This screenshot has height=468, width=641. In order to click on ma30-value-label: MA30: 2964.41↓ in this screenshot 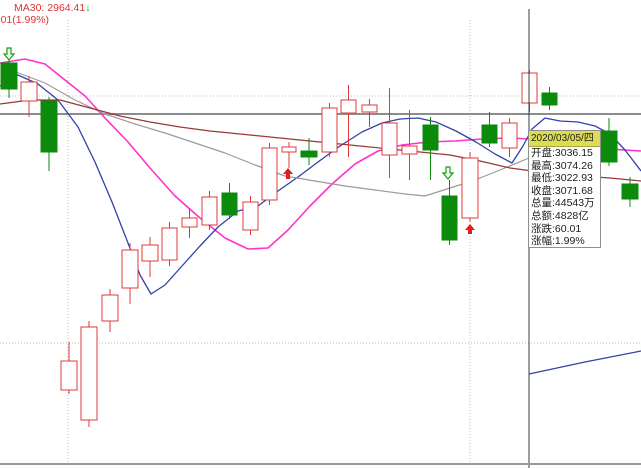, I will do `click(52, 8)`.